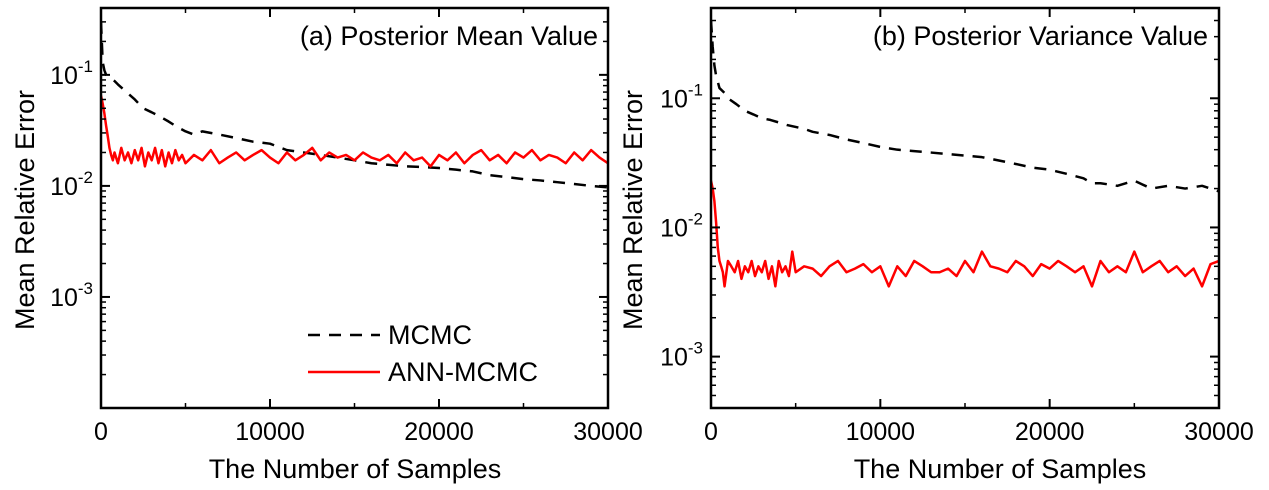 The width and height of the screenshot is (1269, 490). Describe the element at coordinates (71, 184) in the screenshot. I see `panel-a-ytick-label: 10⁻²` at that location.